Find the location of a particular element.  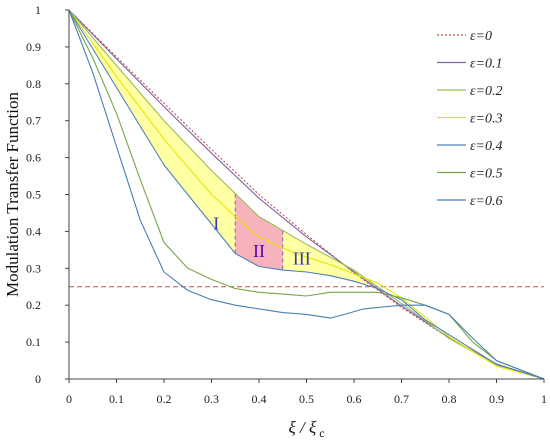

region-label-ii: II is located at coordinates (259, 251).